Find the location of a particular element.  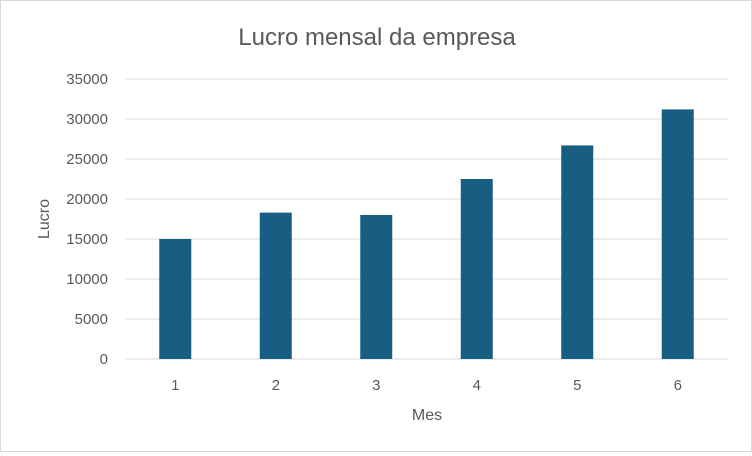

x-tick-label: 1 is located at coordinates (175, 385).